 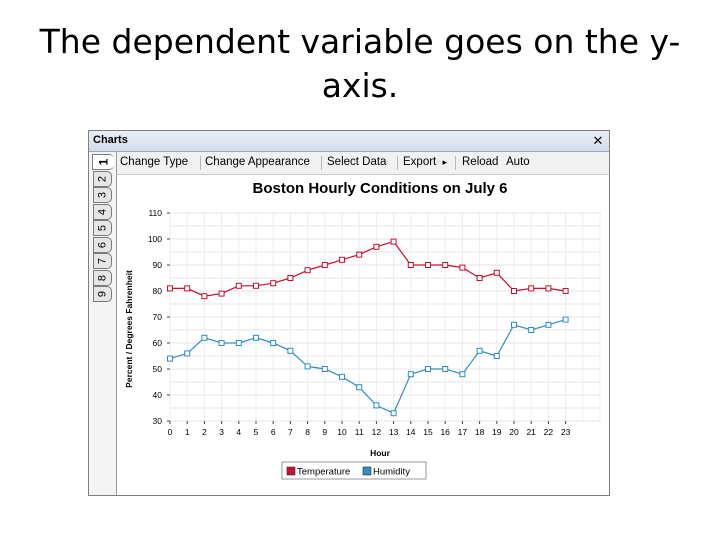 I want to click on x-tick-label: 4, so click(x=238, y=432).